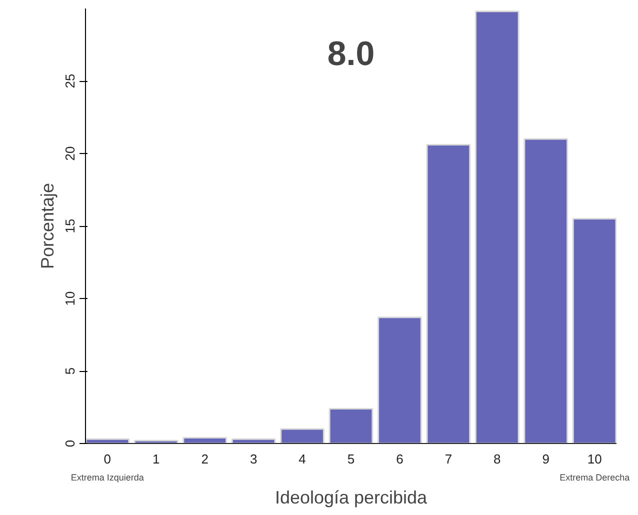 The image size is (638, 515). What do you see at coordinates (48, 226) in the screenshot?
I see `y-axis-title: Porcentaje` at bounding box center [48, 226].